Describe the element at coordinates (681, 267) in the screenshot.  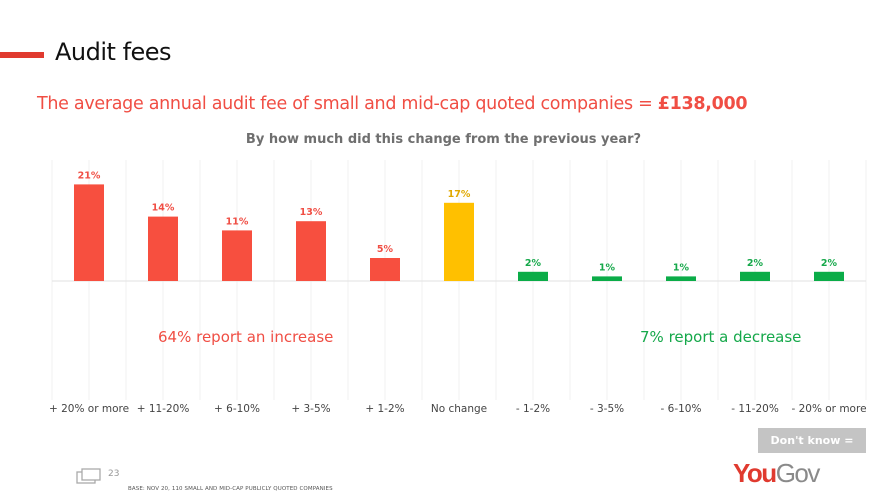
I see `data-label-8: 1%` at that location.